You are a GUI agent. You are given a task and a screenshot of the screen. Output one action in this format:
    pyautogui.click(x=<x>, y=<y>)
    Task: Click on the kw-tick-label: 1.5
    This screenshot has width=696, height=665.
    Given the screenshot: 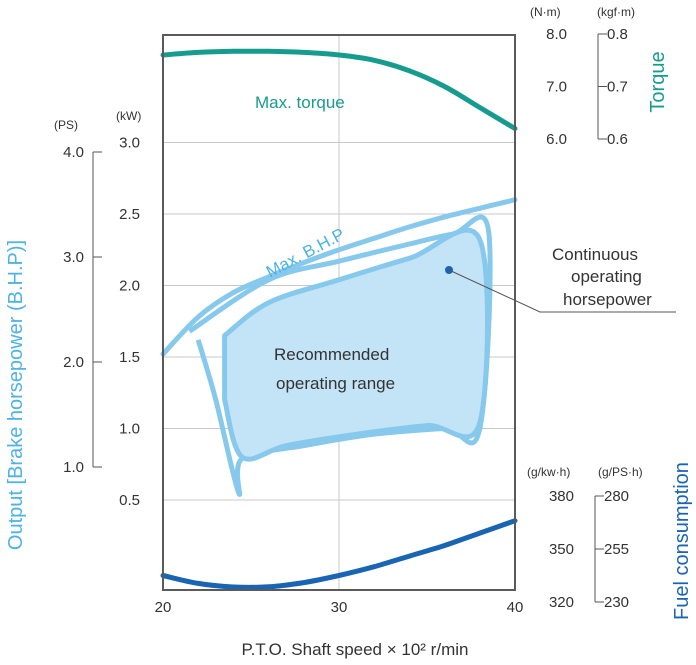 What is the action you would take?
    pyautogui.click(x=129, y=357)
    